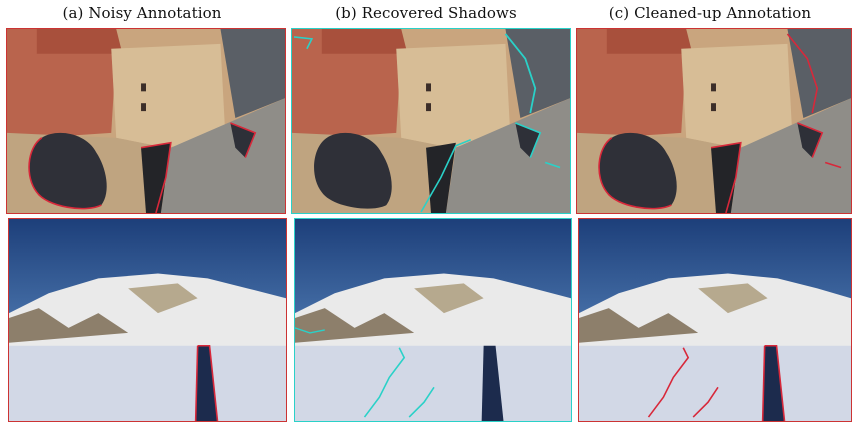 The width and height of the screenshot is (852, 422). What do you see at coordinates (710, 13) in the screenshot?
I see `caption-cleaned-annotation: (c) Cleaned-up Annotation` at bounding box center [710, 13].